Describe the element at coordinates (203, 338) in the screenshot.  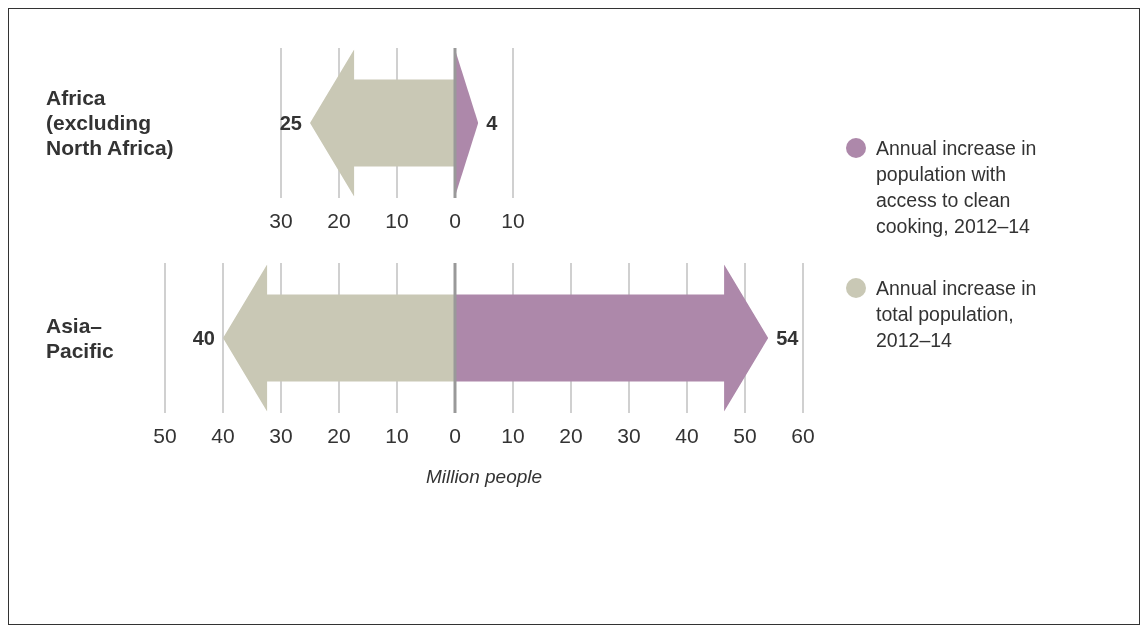
I see `data-label: 40` at that location.